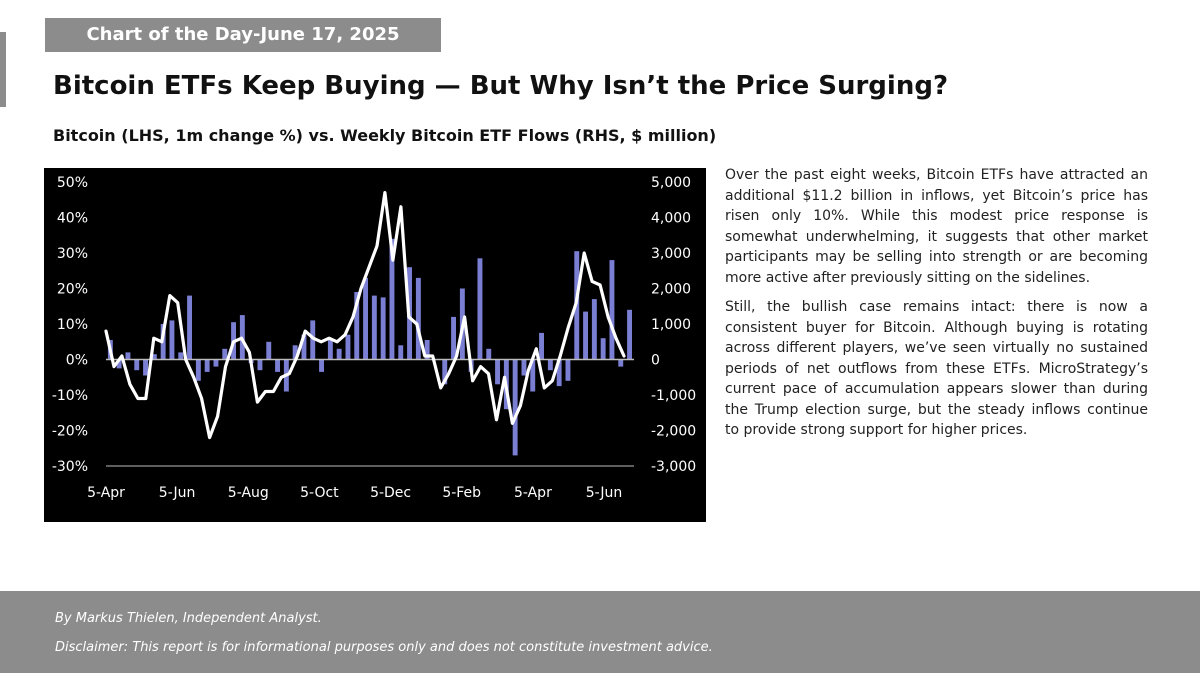 This screenshot has height=673, width=1200. I want to click on left-tick-label: 50%, so click(72, 183).